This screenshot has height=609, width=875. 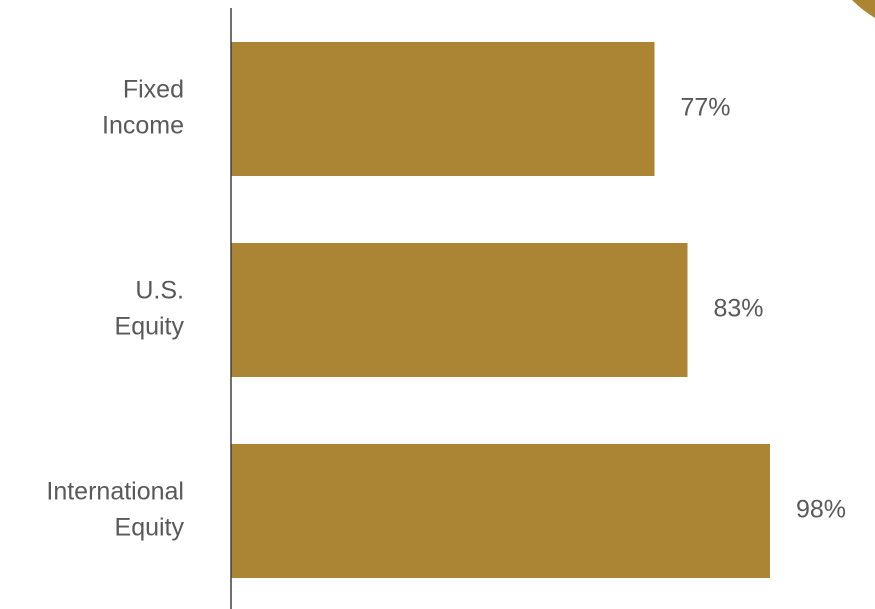 What do you see at coordinates (706, 108) in the screenshot?
I see `data-label-0: 77%` at bounding box center [706, 108].